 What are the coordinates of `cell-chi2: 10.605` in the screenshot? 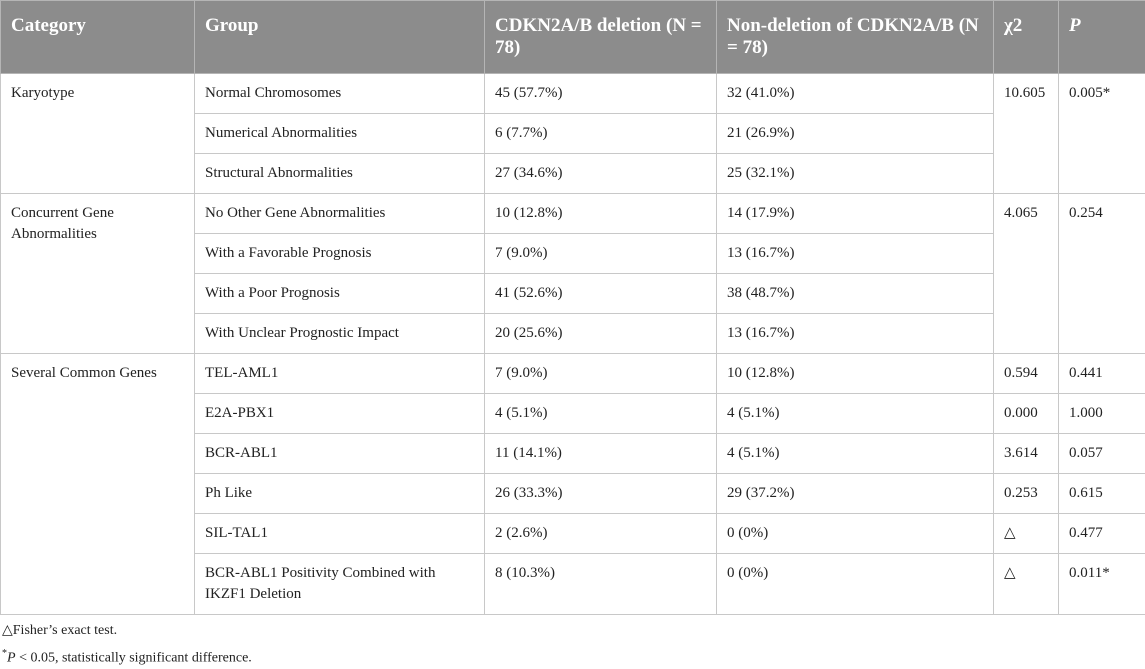 It's located at (1026, 134).